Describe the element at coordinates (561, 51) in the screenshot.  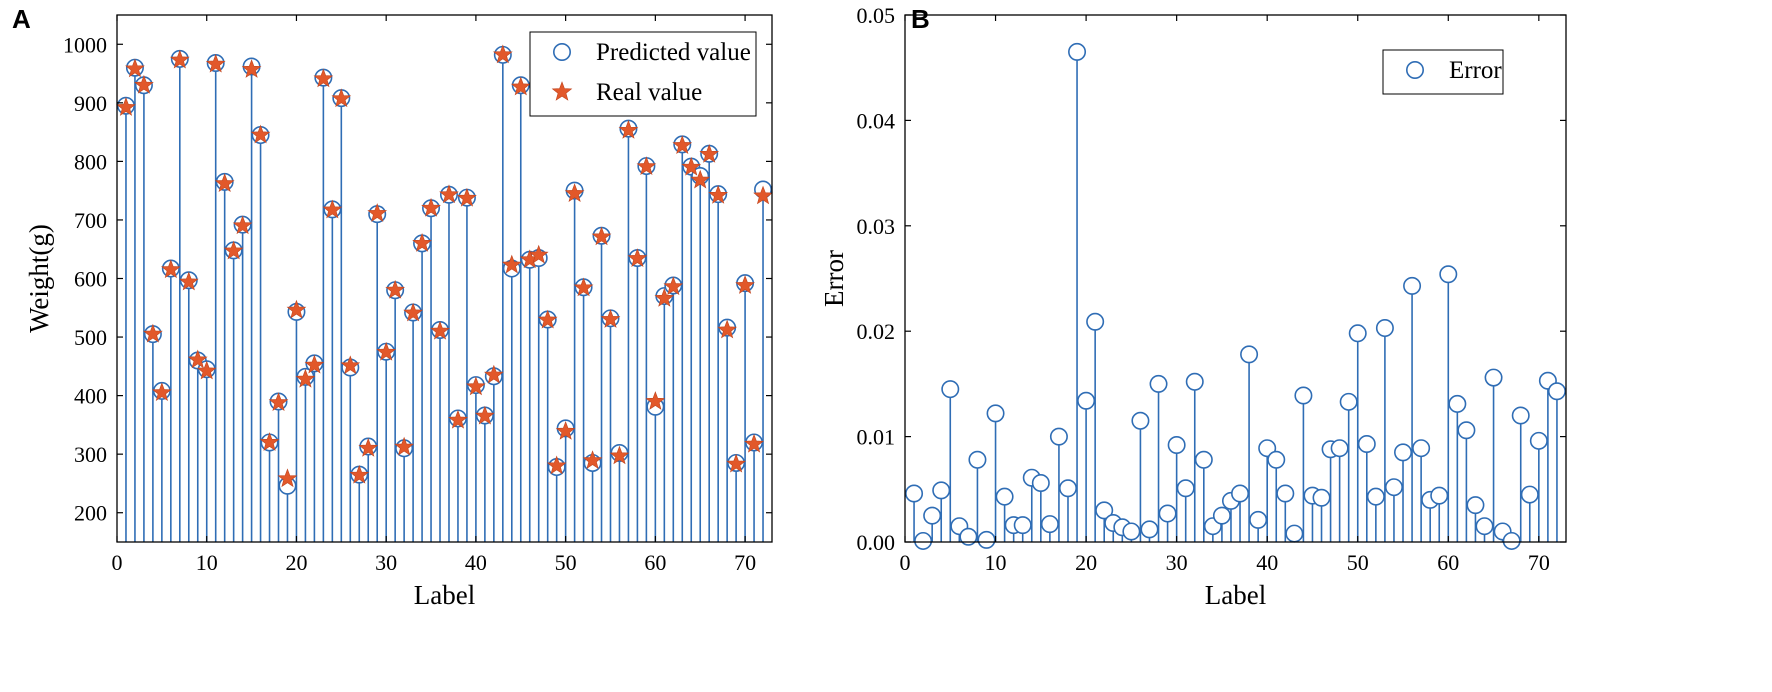
I see `panel-a-legend-circle-icon` at that location.